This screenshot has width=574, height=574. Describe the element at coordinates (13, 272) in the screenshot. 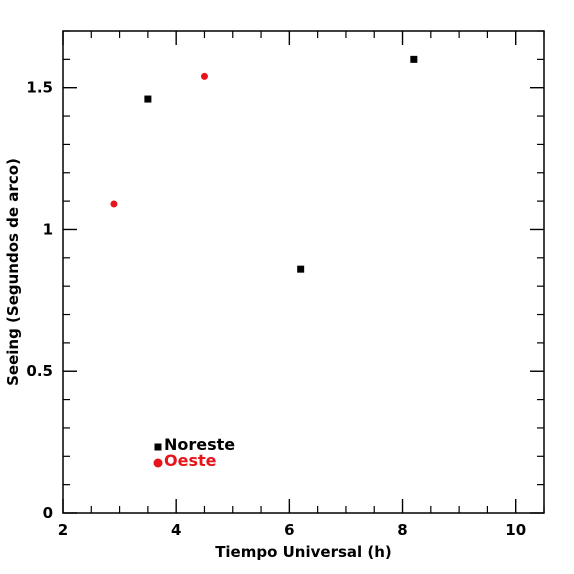

I see `y-axis-label: Seeing (Segundos de arco)` at that location.